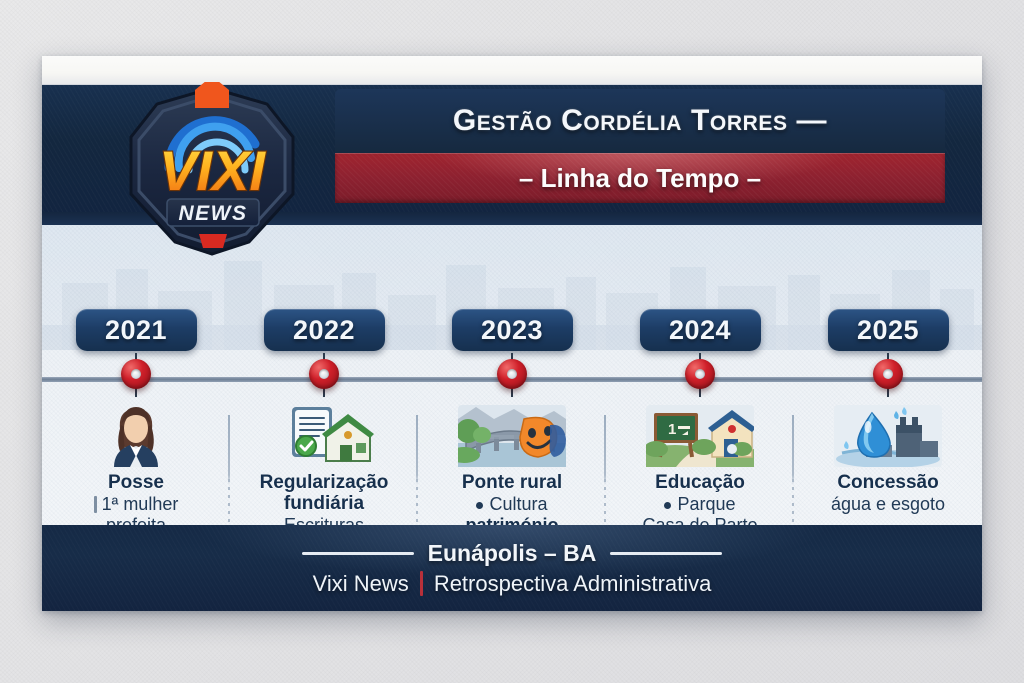  I want to click on timeline-column-2025: Concessão água e esgoto, so click(888, 477).